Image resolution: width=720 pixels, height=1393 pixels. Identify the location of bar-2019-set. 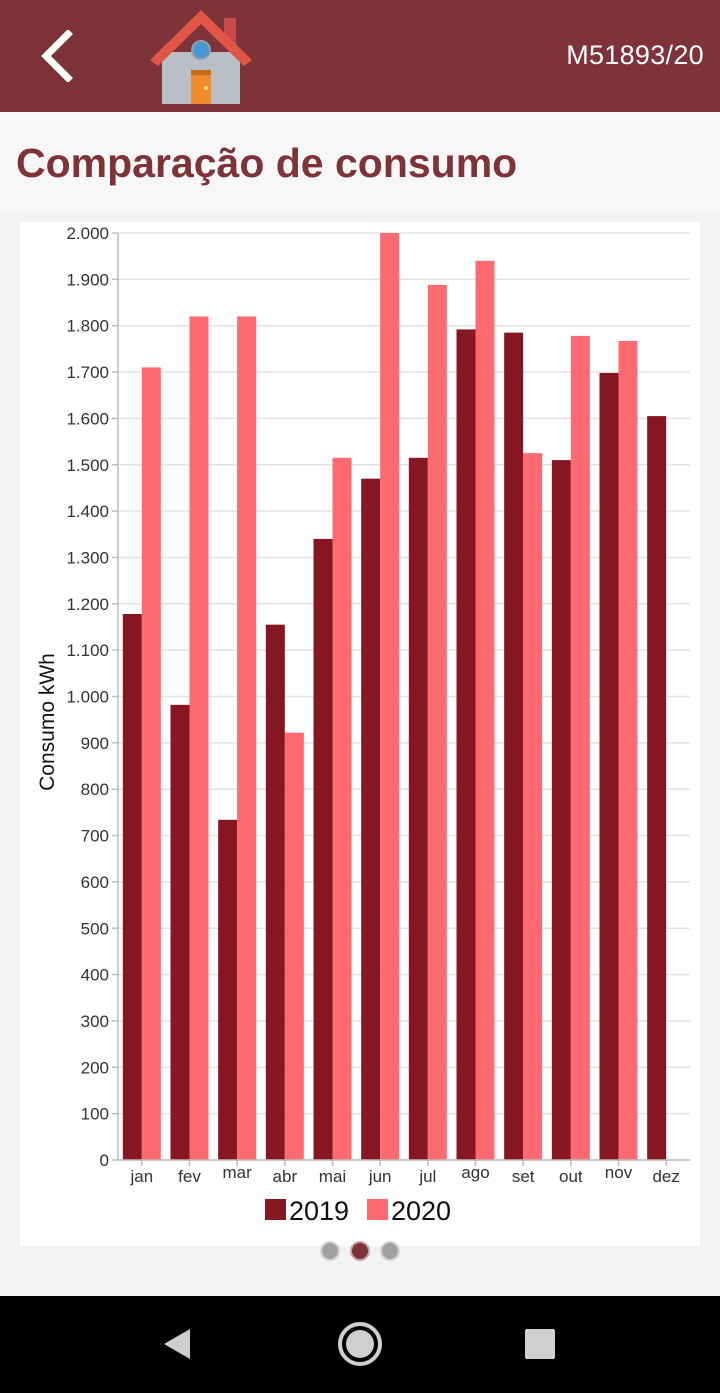
(514, 746).